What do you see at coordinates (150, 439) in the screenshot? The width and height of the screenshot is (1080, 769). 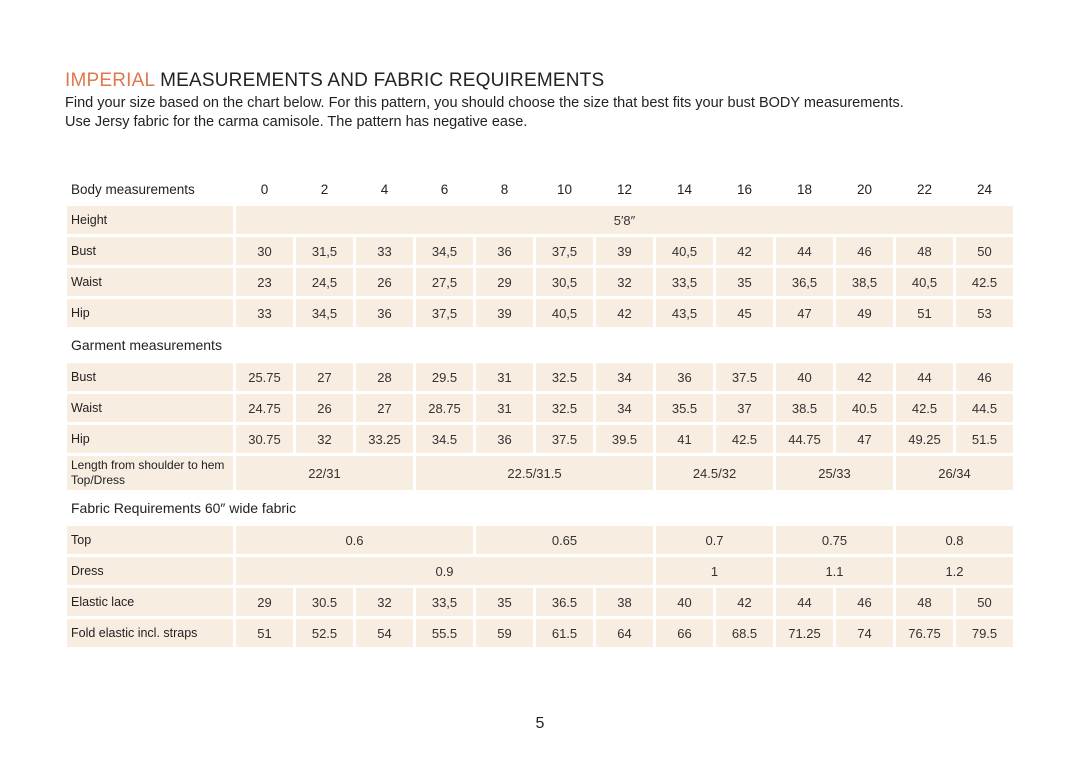 I see `row-label: Hip` at bounding box center [150, 439].